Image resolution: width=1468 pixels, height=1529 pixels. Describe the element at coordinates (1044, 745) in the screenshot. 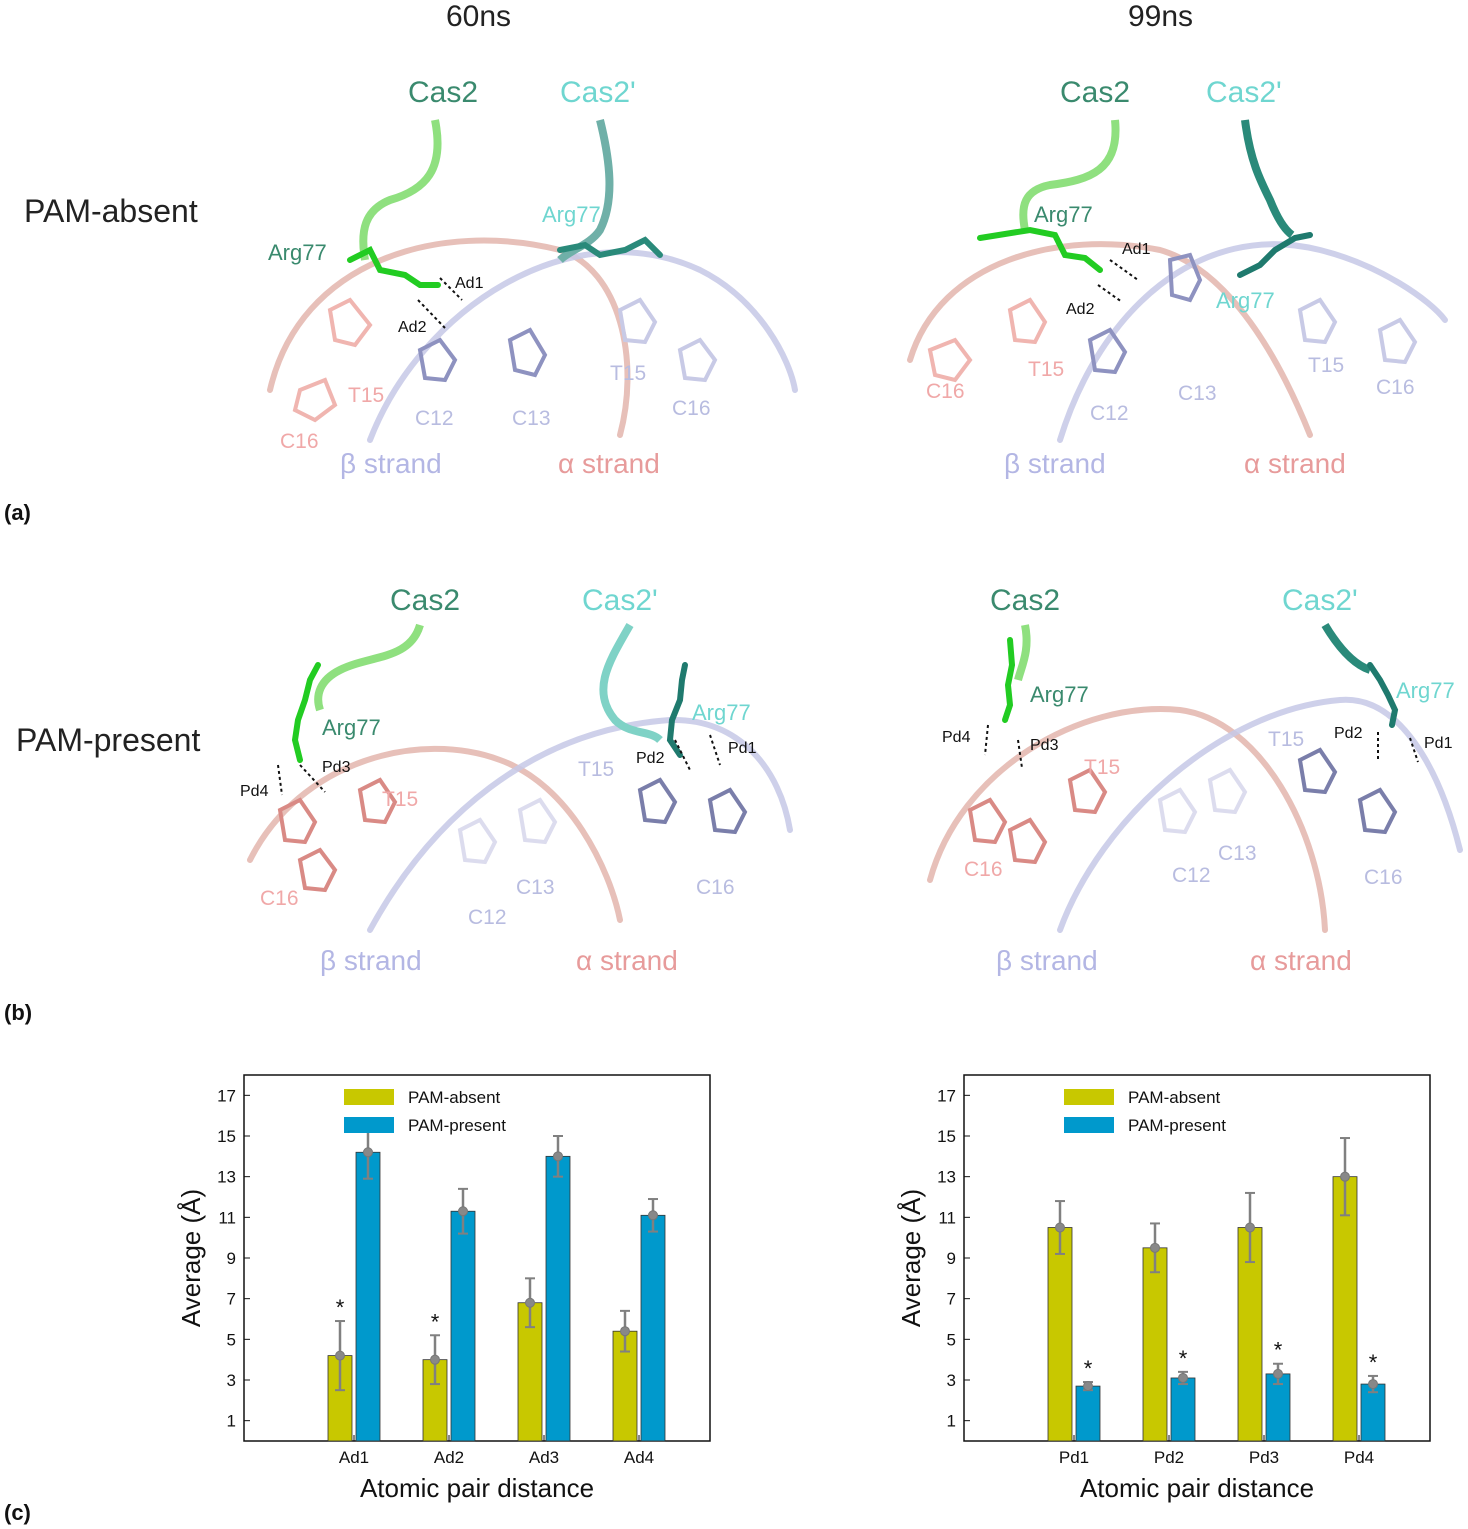

I see `label-pd3: Pd3` at that location.